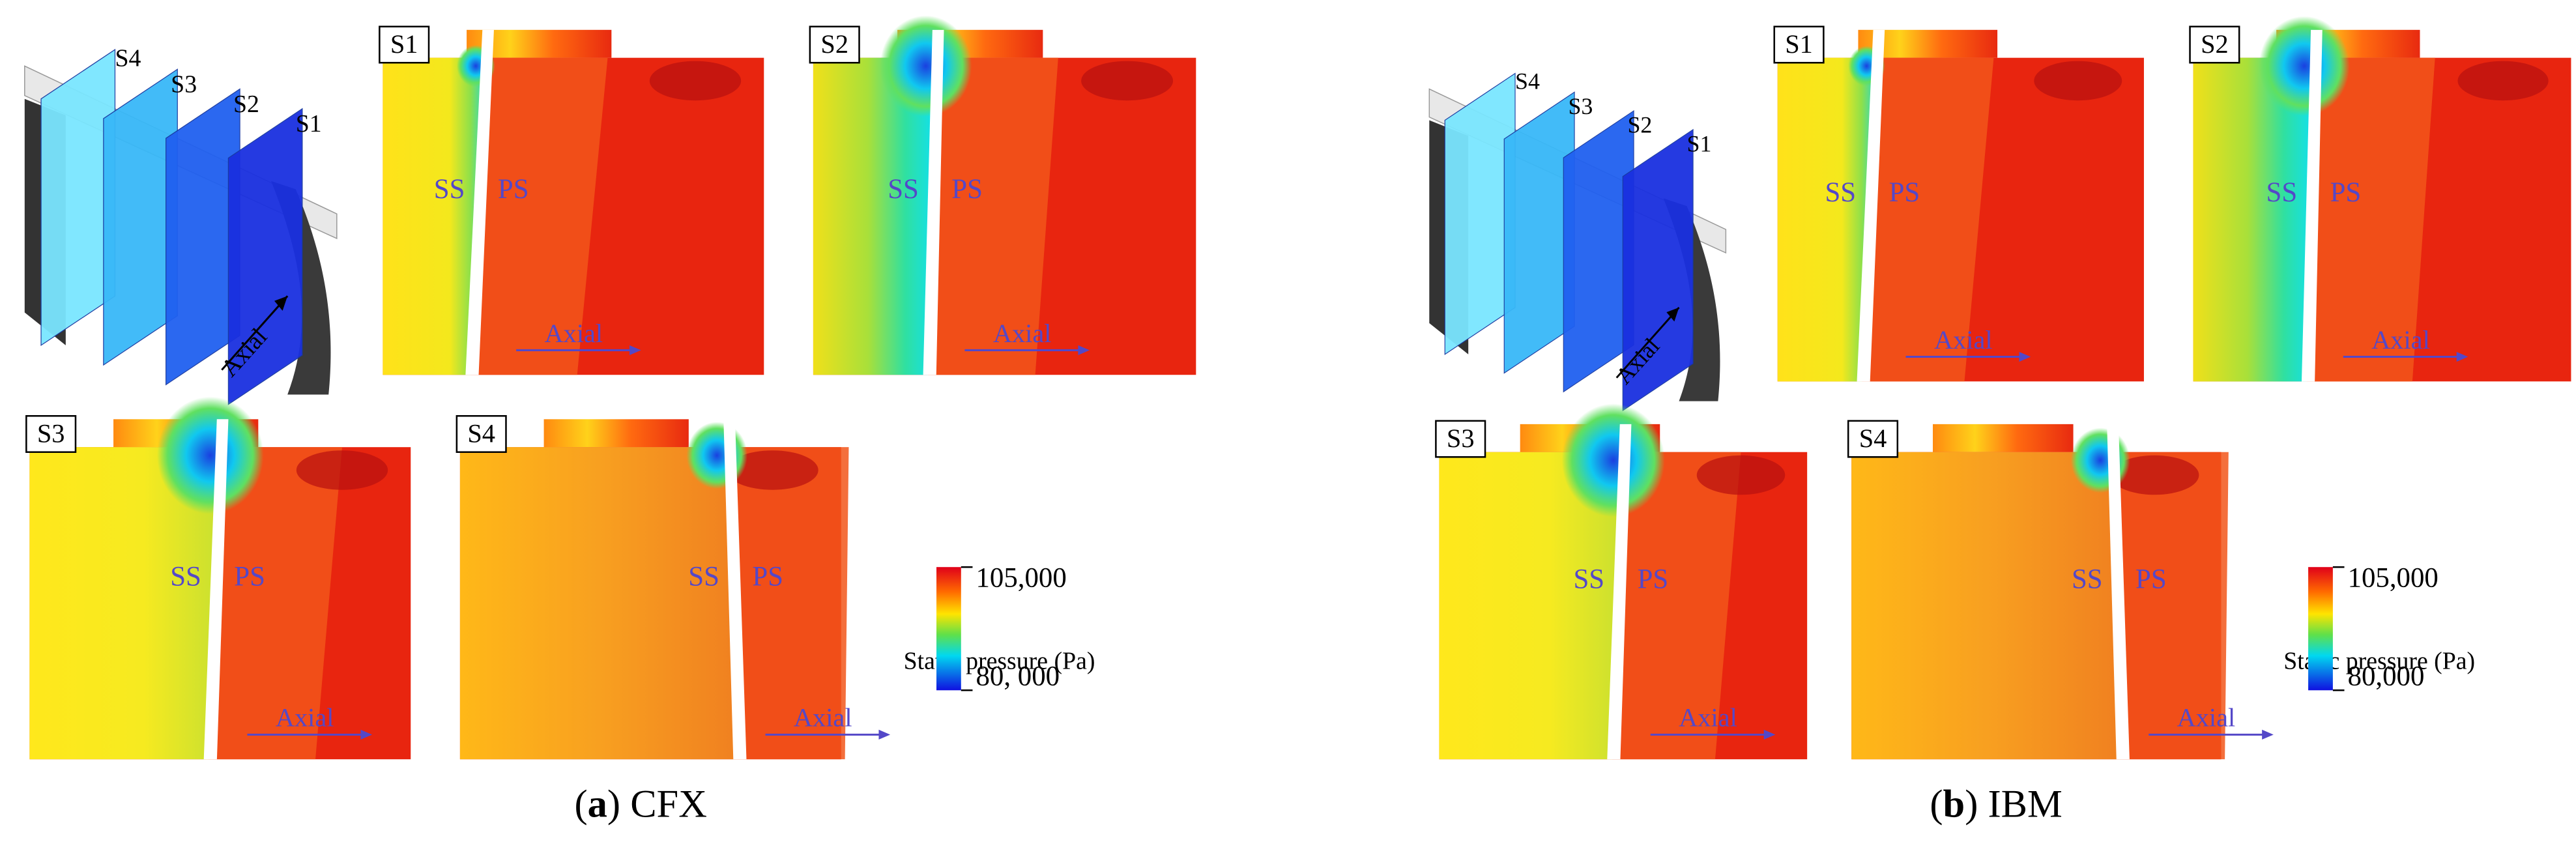  What do you see at coordinates (1000, 661) in the screenshot?
I see `colorbar-title: Static pressure (Pa)` at bounding box center [1000, 661].